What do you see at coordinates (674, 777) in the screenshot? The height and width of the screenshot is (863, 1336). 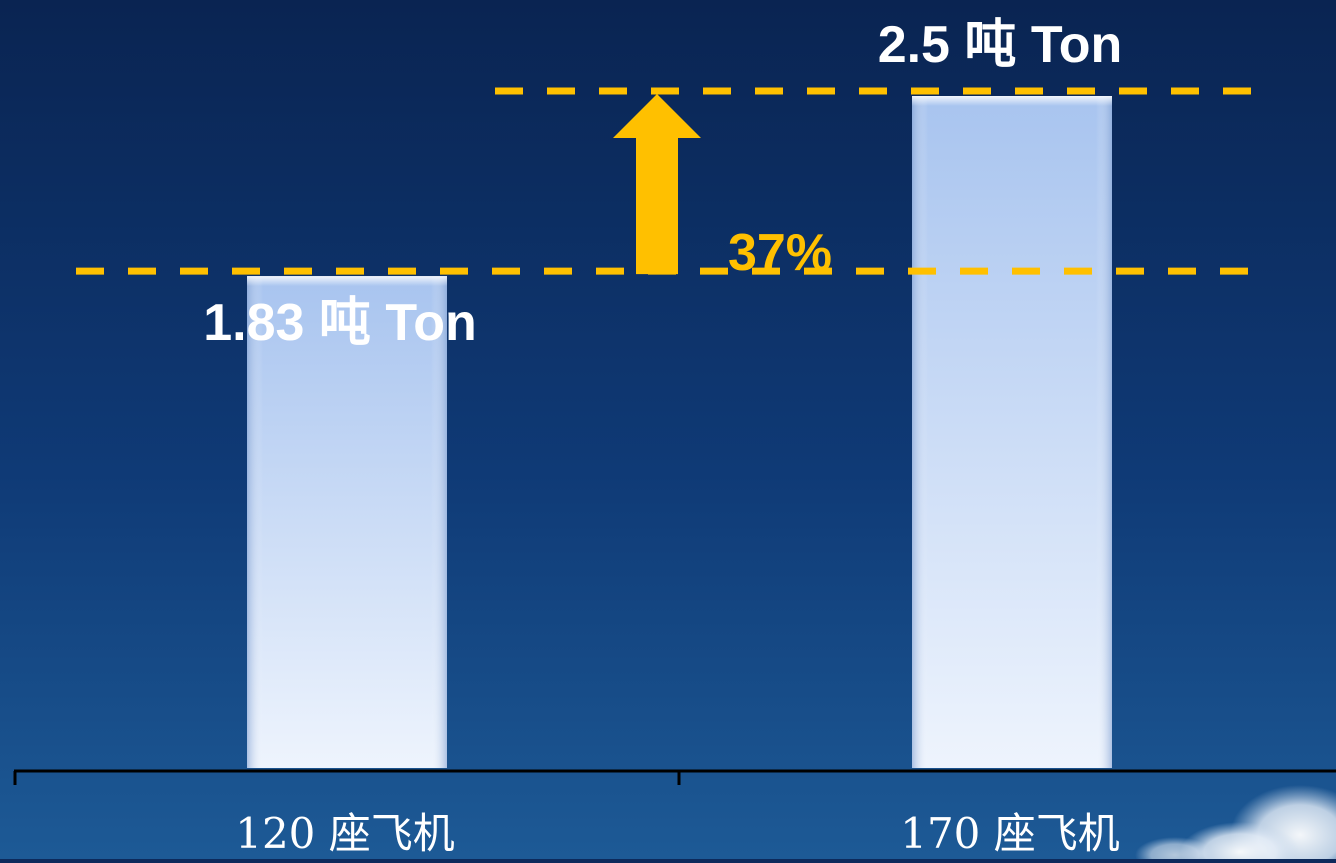 I see `x-axis` at bounding box center [674, 777].